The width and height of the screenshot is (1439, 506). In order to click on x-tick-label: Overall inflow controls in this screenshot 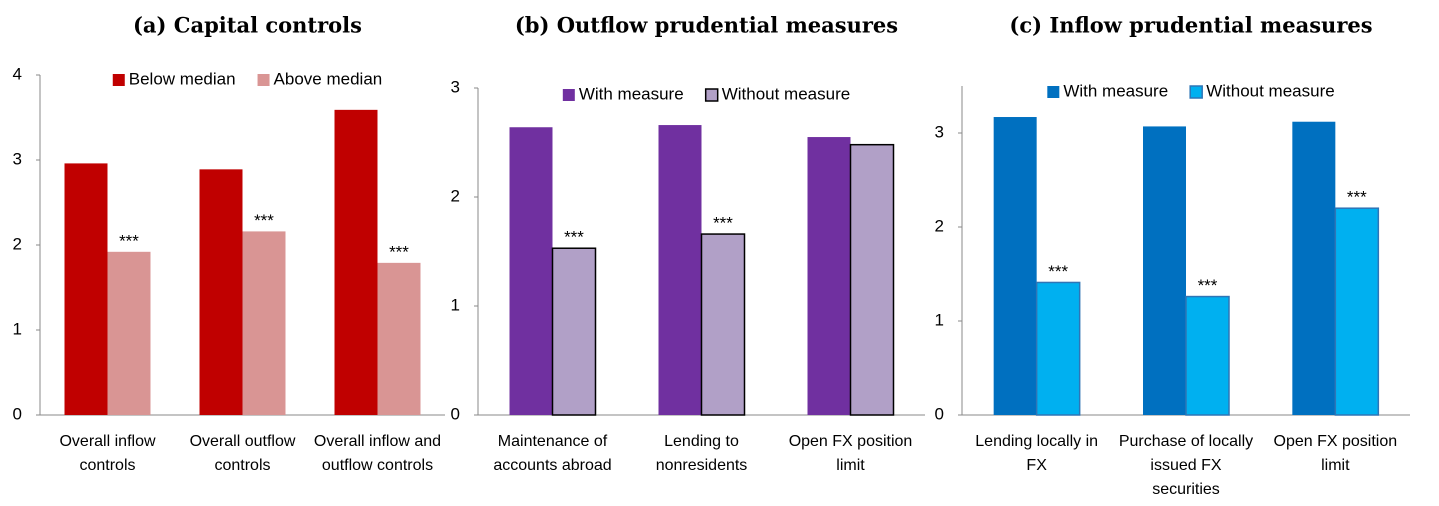, I will do `click(107, 453)`.